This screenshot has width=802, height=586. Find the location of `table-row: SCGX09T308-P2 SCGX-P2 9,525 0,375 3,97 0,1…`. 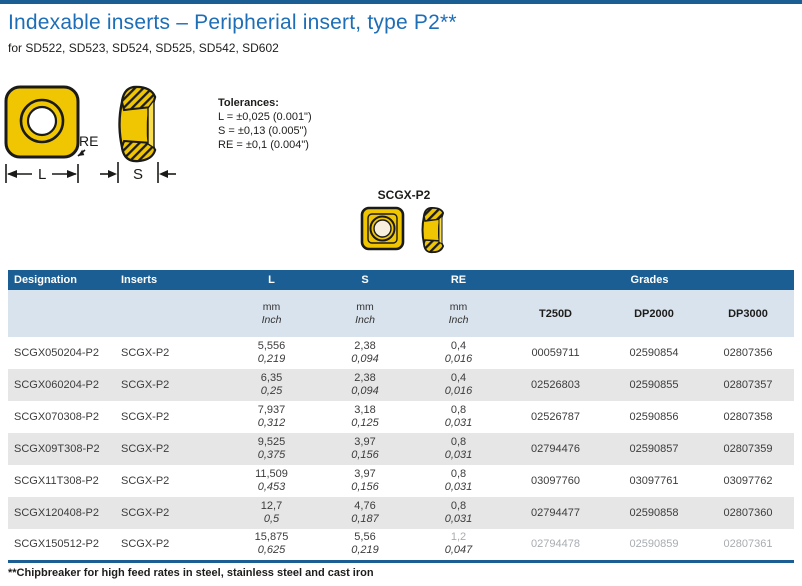

table-row: SCGX09T308-P2 SCGX-P2 9,525 0,375 3,97 0,1… is located at coordinates (401, 449).